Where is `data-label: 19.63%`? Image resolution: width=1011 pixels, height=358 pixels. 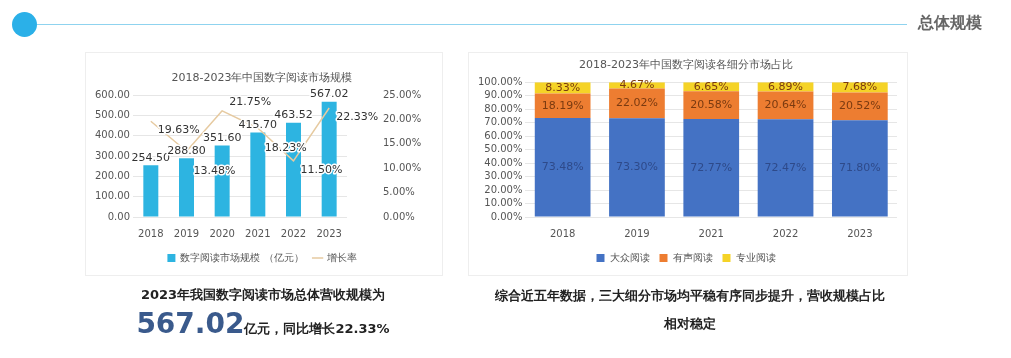
data-label: 19.63% is located at coordinates (178, 130).